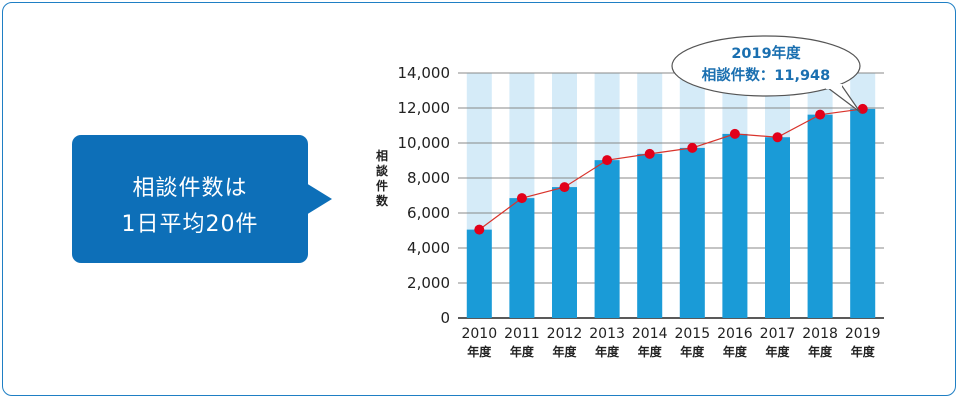 This screenshot has height=400, width=960. I want to click on point-2015, so click(692, 147).